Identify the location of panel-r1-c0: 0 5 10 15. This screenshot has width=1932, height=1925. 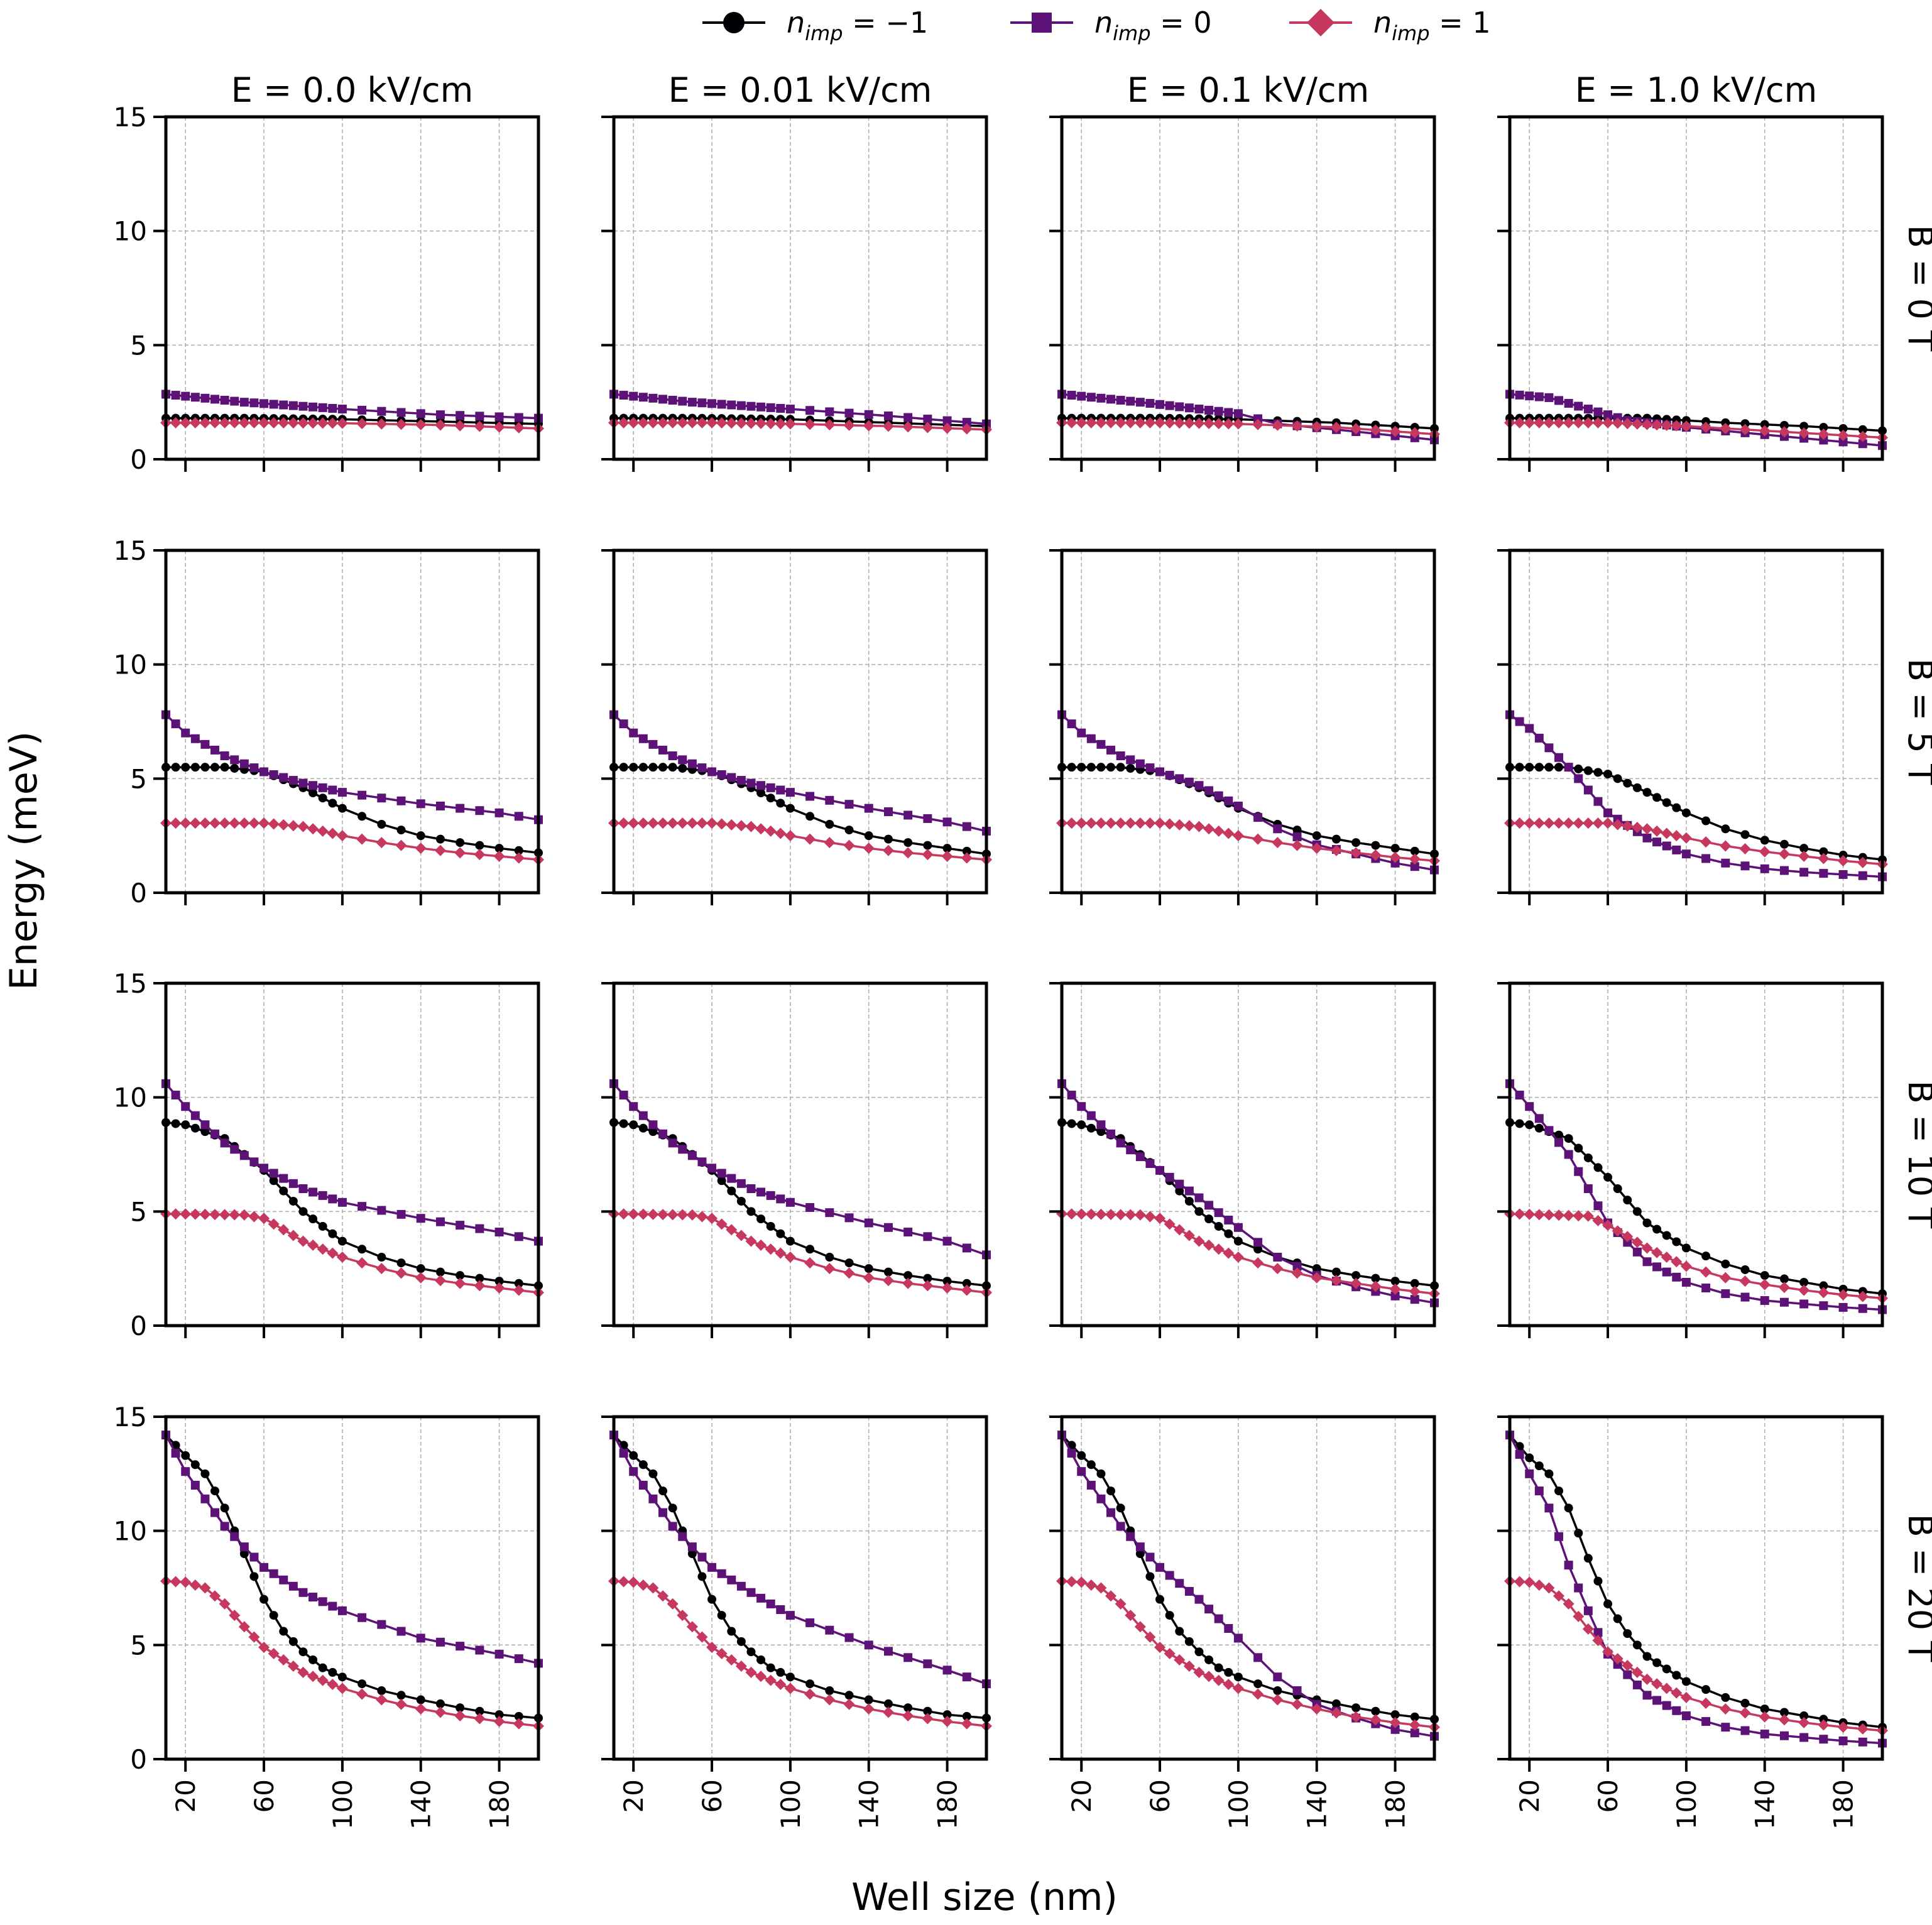
(329, 721).